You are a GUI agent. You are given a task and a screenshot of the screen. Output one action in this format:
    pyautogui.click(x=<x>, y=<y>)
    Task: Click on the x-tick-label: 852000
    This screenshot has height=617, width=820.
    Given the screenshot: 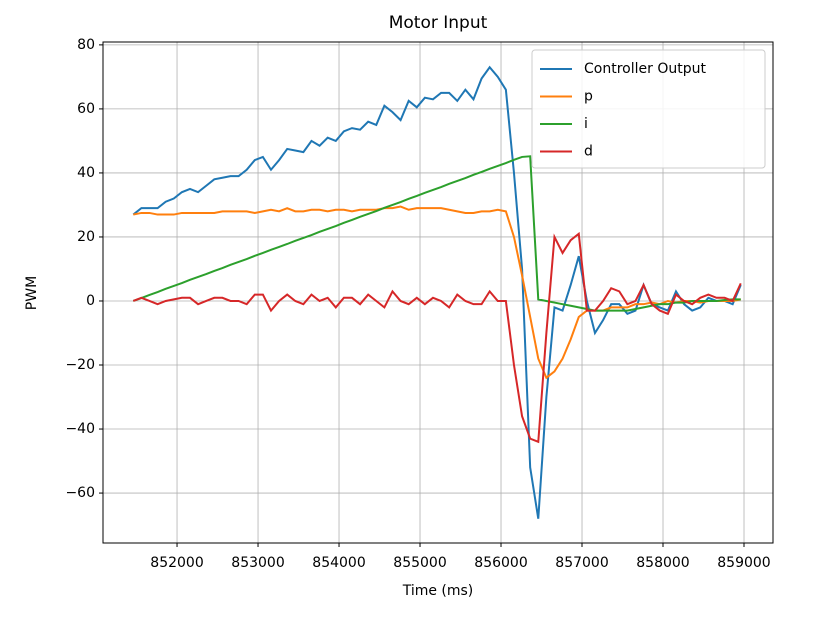 What is the action you would take?
    pyautogui.click(x=176, y=563)
    